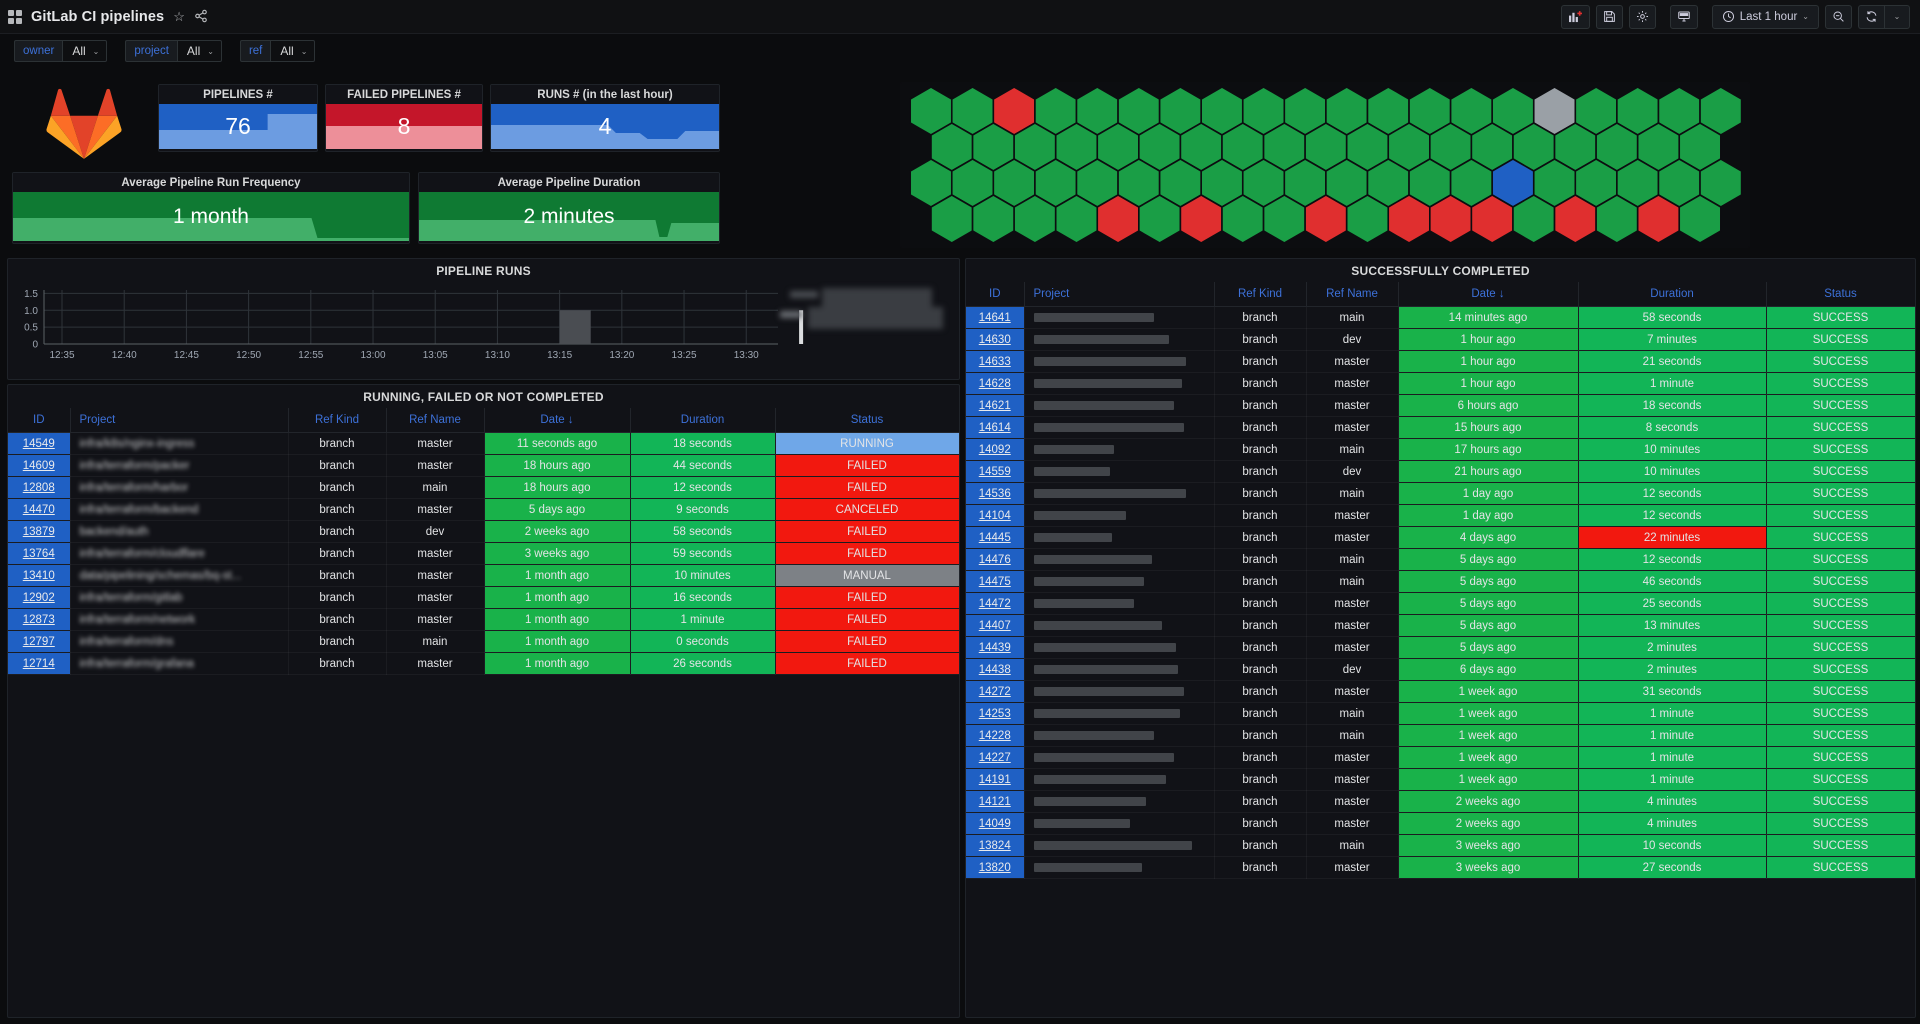  I want to click on column-header-date: Date ↓, so click(1488, 294).